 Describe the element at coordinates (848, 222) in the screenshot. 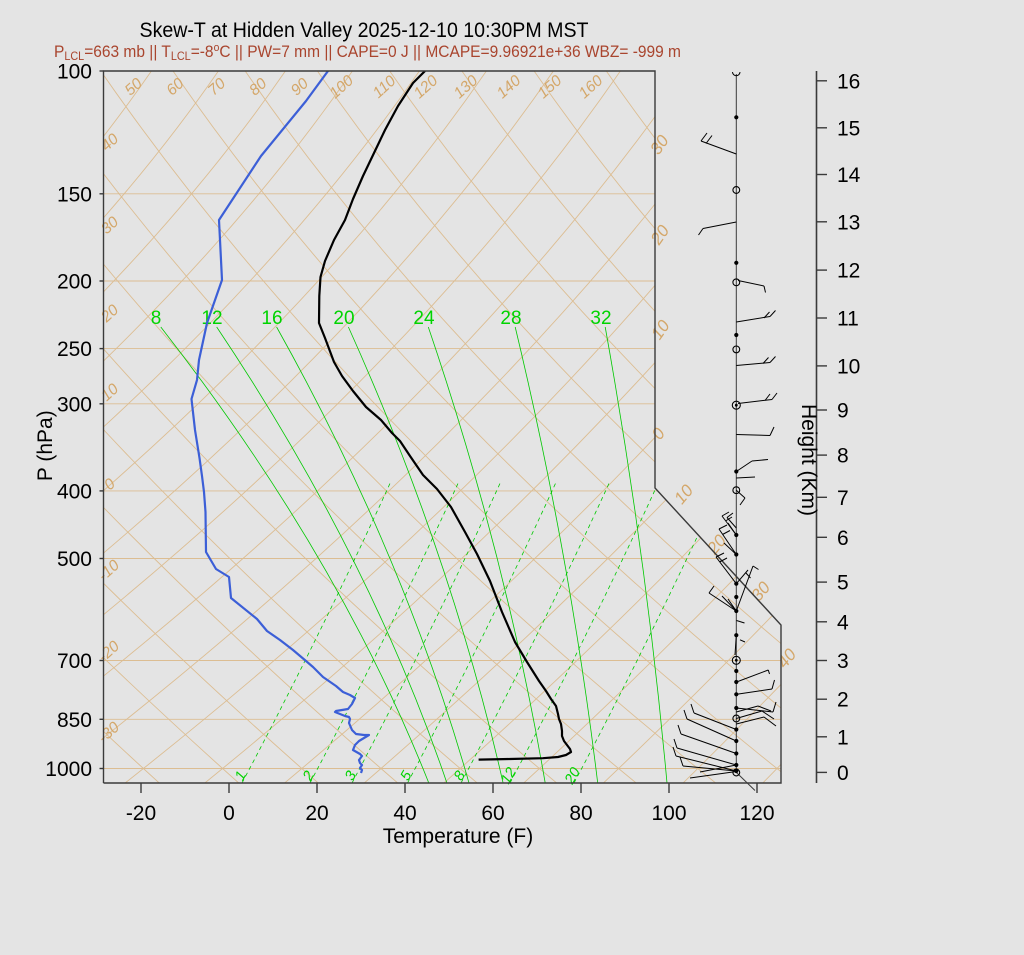

I see `svg-text: 13` at that location.